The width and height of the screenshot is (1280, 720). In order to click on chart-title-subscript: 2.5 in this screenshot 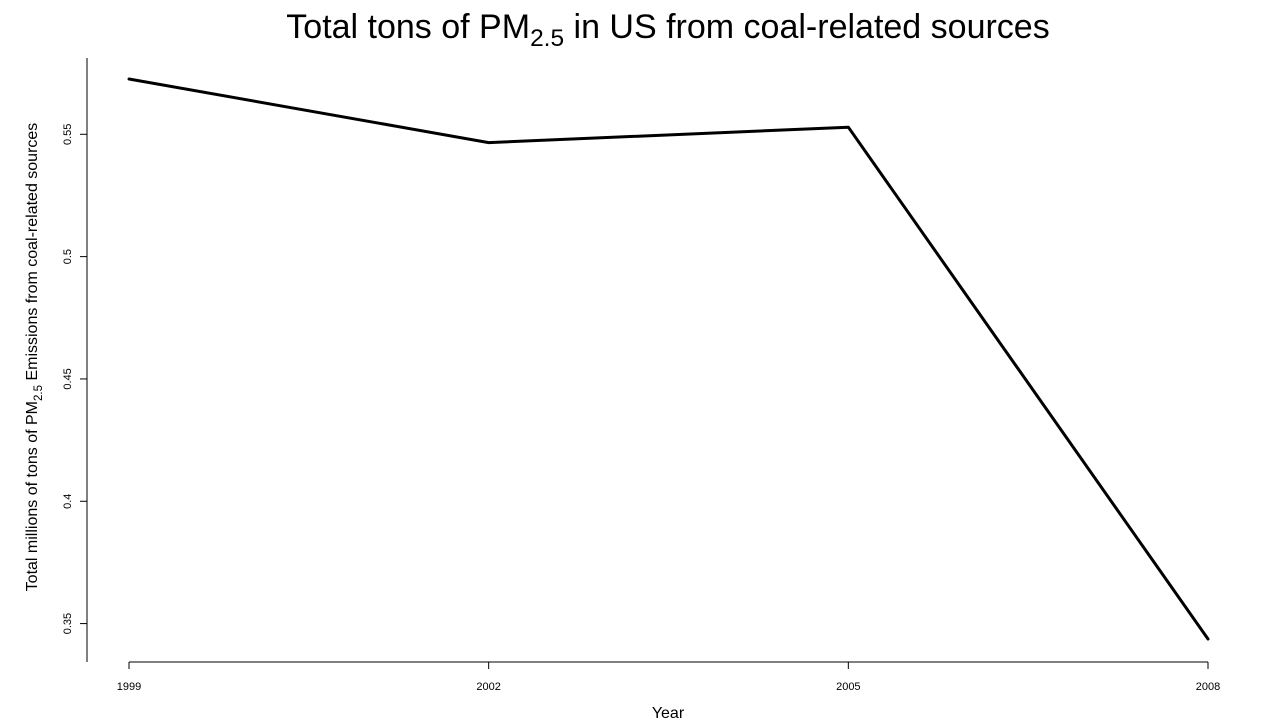, I will do `click(547, 38)`.